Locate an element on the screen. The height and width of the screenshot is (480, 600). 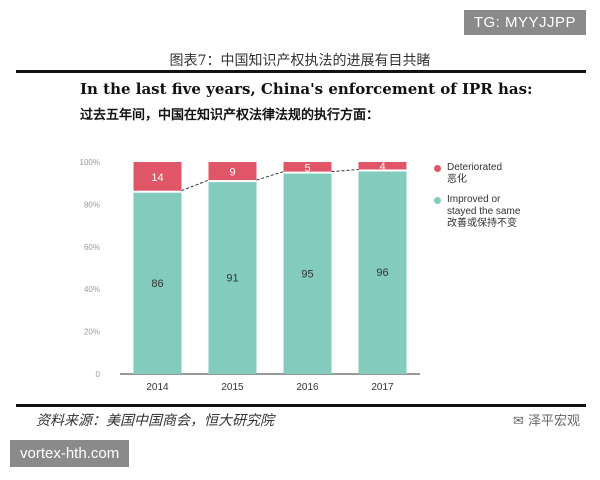
data-label-improved: 86 is located at coordinates (157, 284).